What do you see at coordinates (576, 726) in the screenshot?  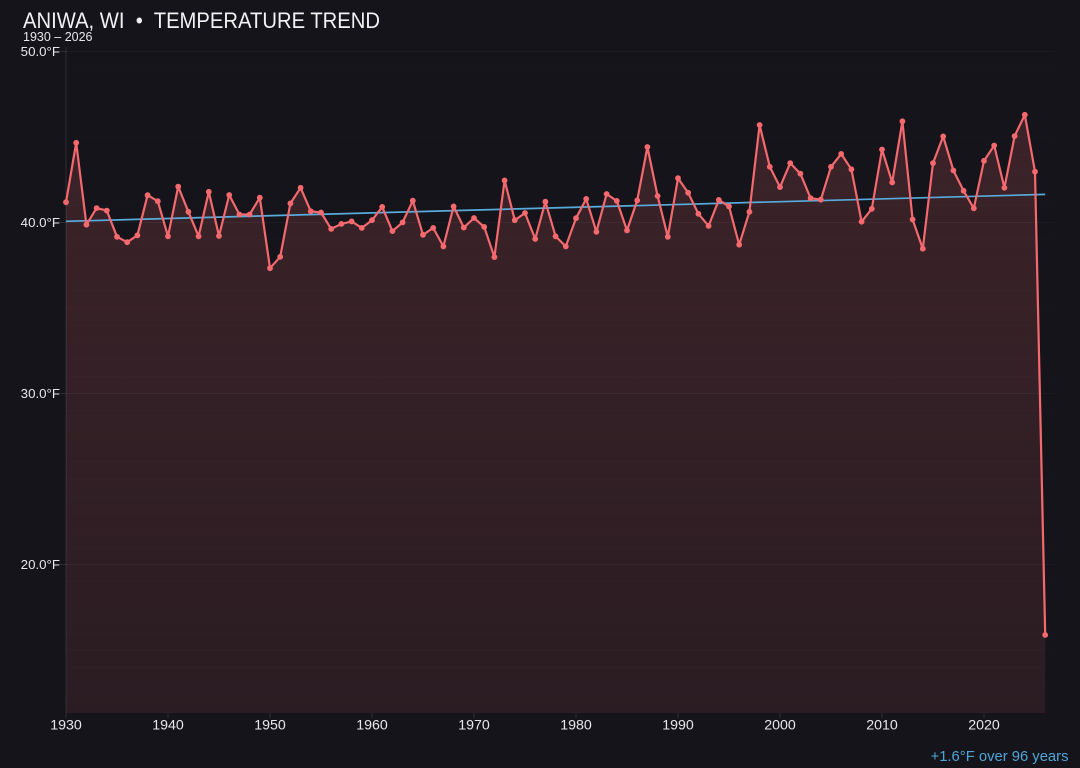 I see `svg-text: 1980` at bounding box center [576, 726].